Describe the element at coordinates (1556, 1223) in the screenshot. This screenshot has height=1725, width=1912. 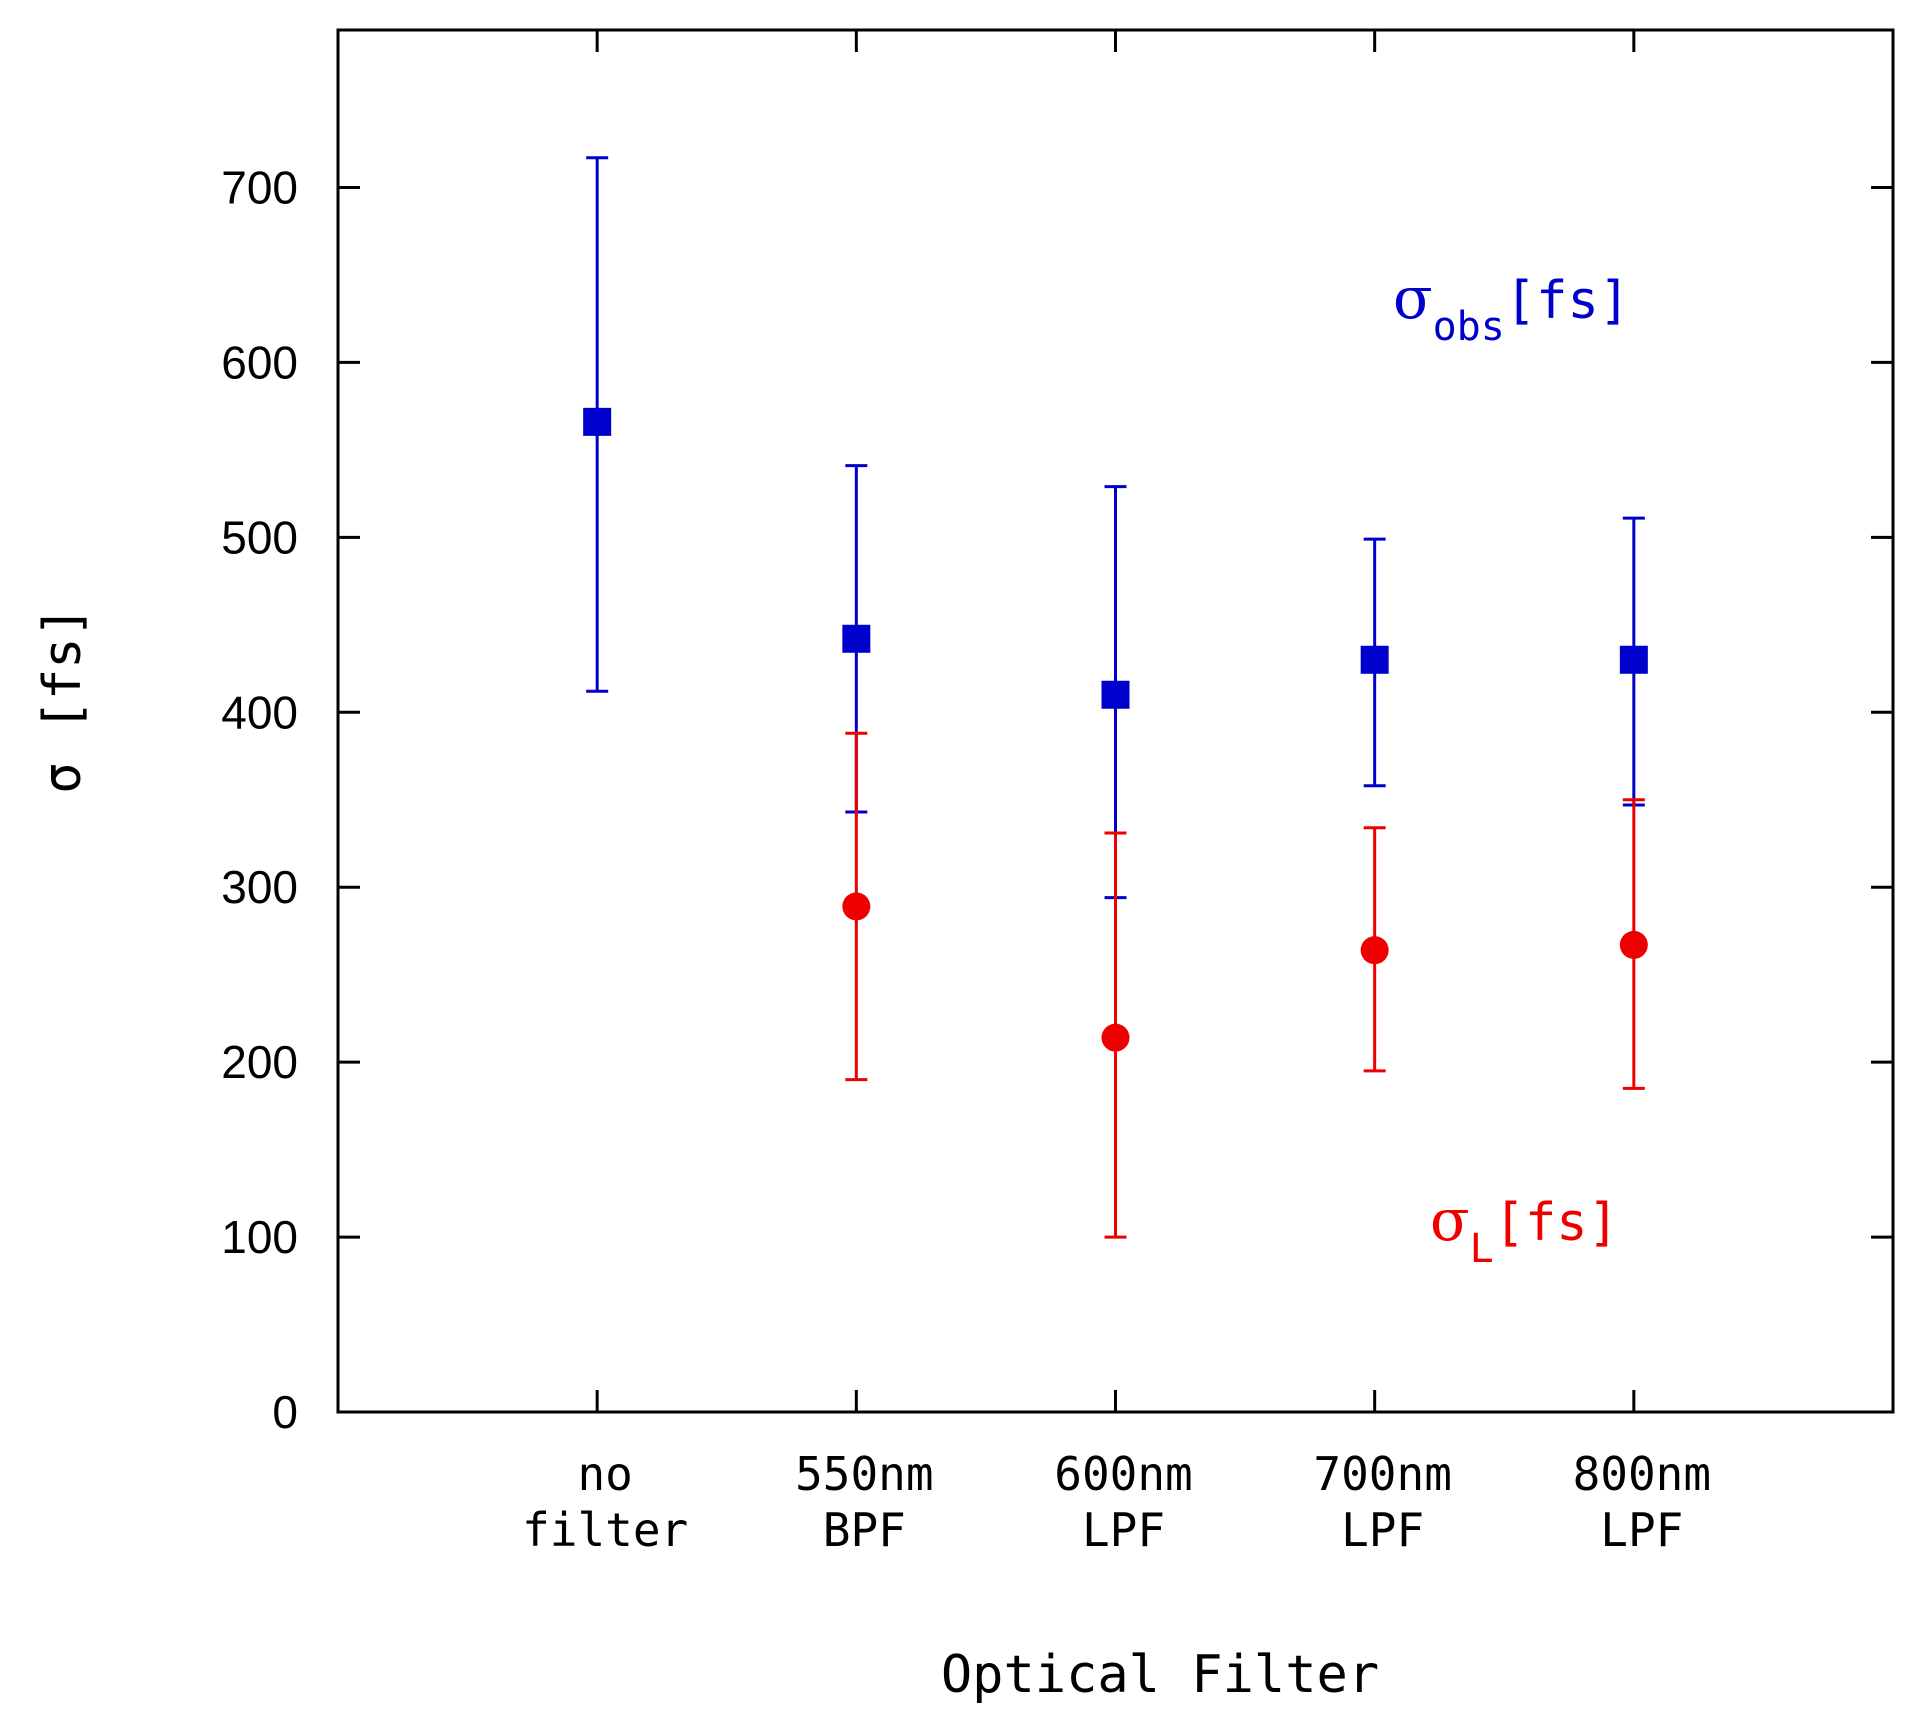
I see `l-annotation-unit: [fs]` at that location.